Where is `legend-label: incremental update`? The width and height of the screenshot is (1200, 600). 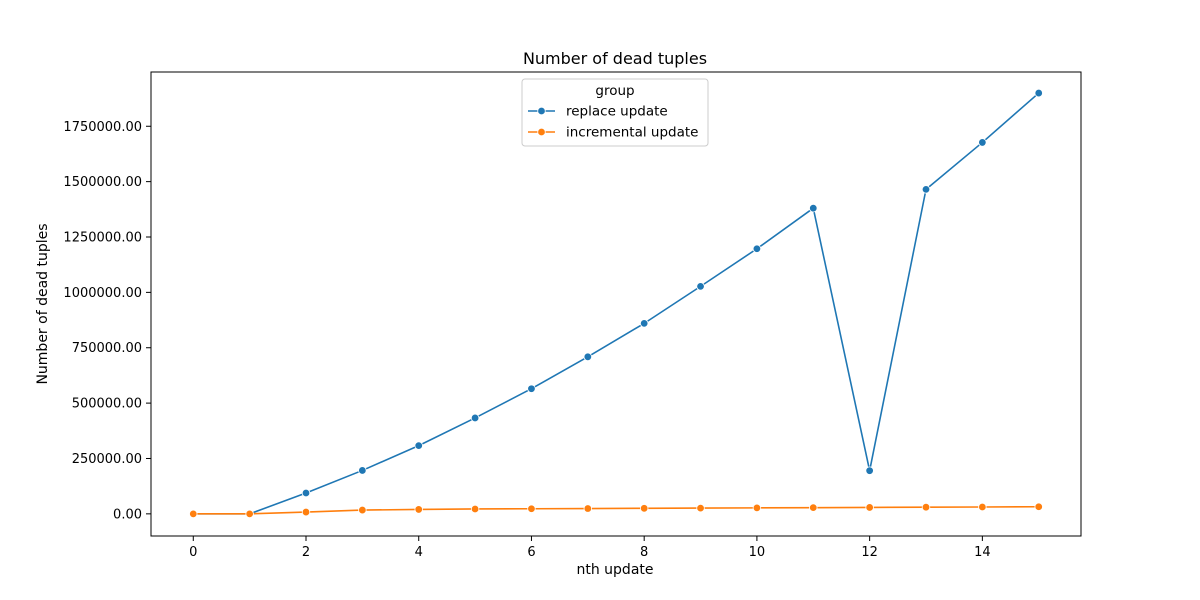 legend-label: incremental update is located at coordinates (632, 133).